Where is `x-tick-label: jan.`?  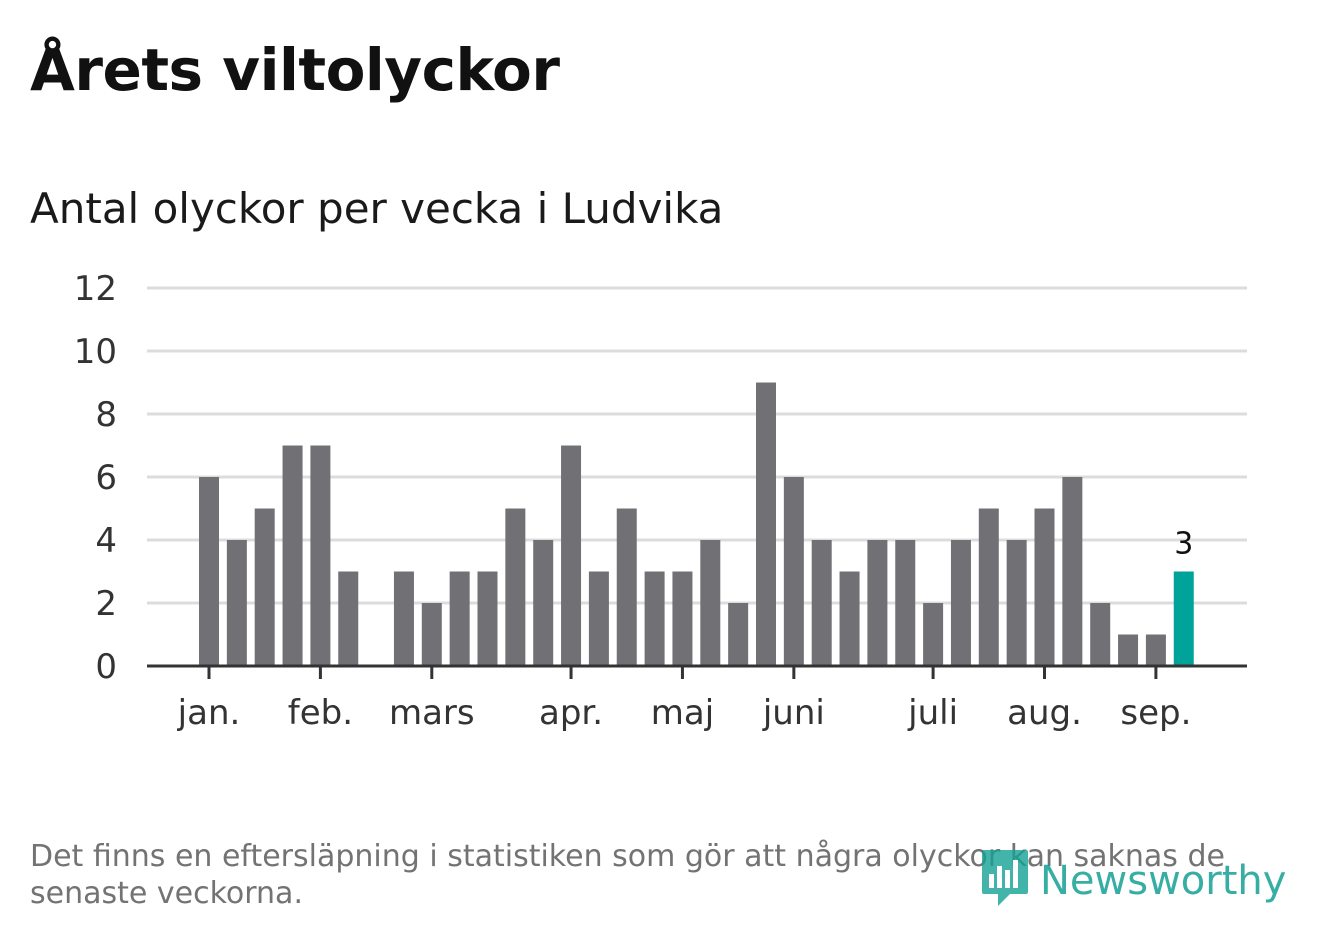 x-tick-label: jan. is located at coordinates (209, 713).